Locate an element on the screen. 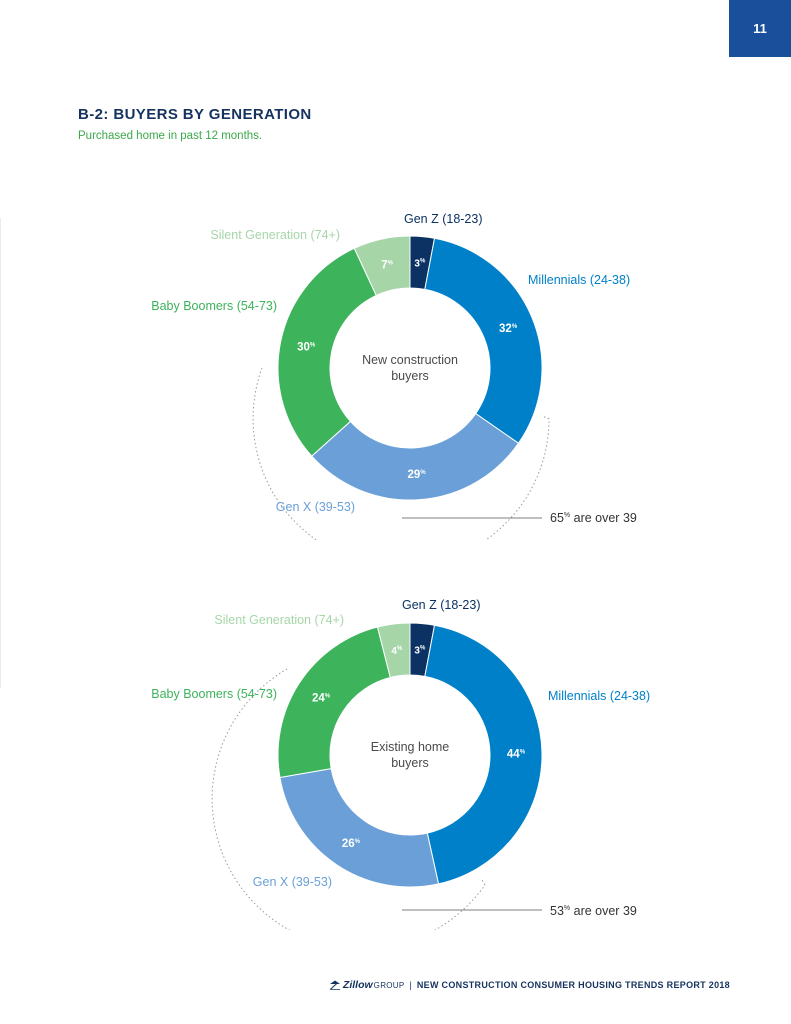 Image resolution: width=791 pixels, height=1024 pixels. existing-home-category-label-silent-generation: Silent Generation (74+) is located at coordinates (279, 620).